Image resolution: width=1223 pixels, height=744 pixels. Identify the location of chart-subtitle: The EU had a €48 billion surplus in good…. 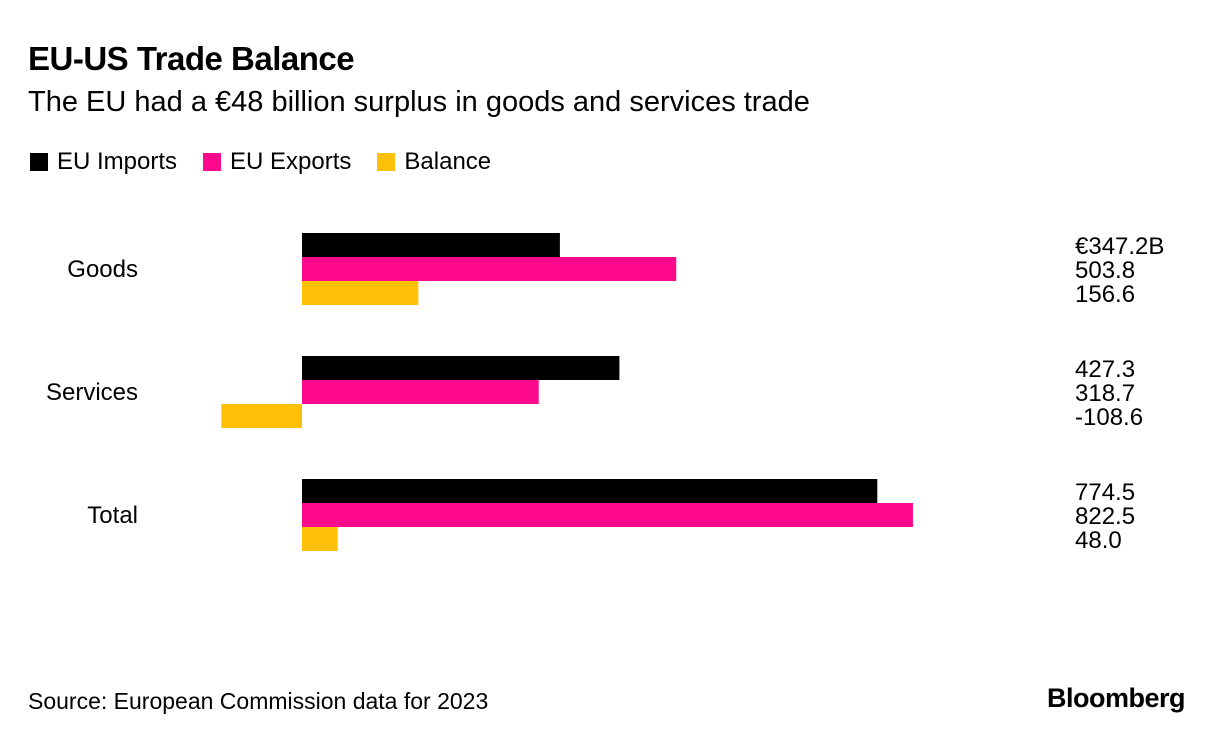
(419, 102).